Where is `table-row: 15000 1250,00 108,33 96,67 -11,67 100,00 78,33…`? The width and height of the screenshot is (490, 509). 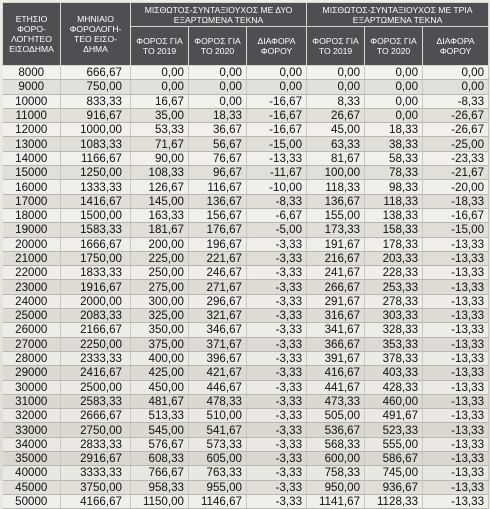 table-row: 15000 1250,00 108,33 96,67 -11,67 100,00 78,33… is located at coordinates (246, 173).